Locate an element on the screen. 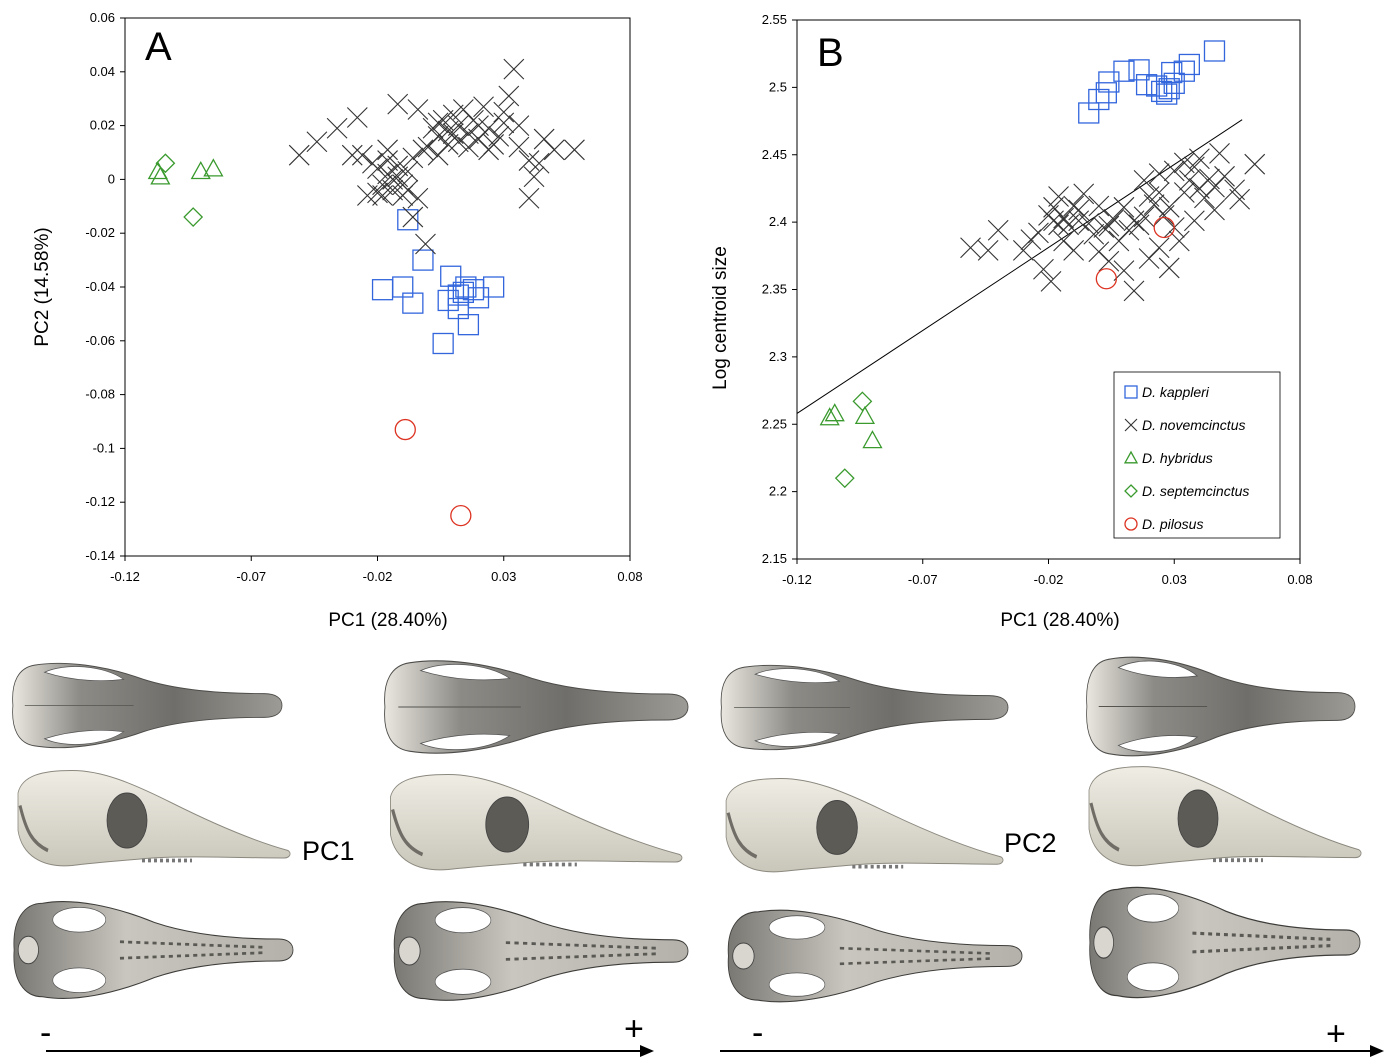 The height and width of the screenshot is (1057, 1388). y-tick-label-a: -0.02 is located at coordinates (100, 232).